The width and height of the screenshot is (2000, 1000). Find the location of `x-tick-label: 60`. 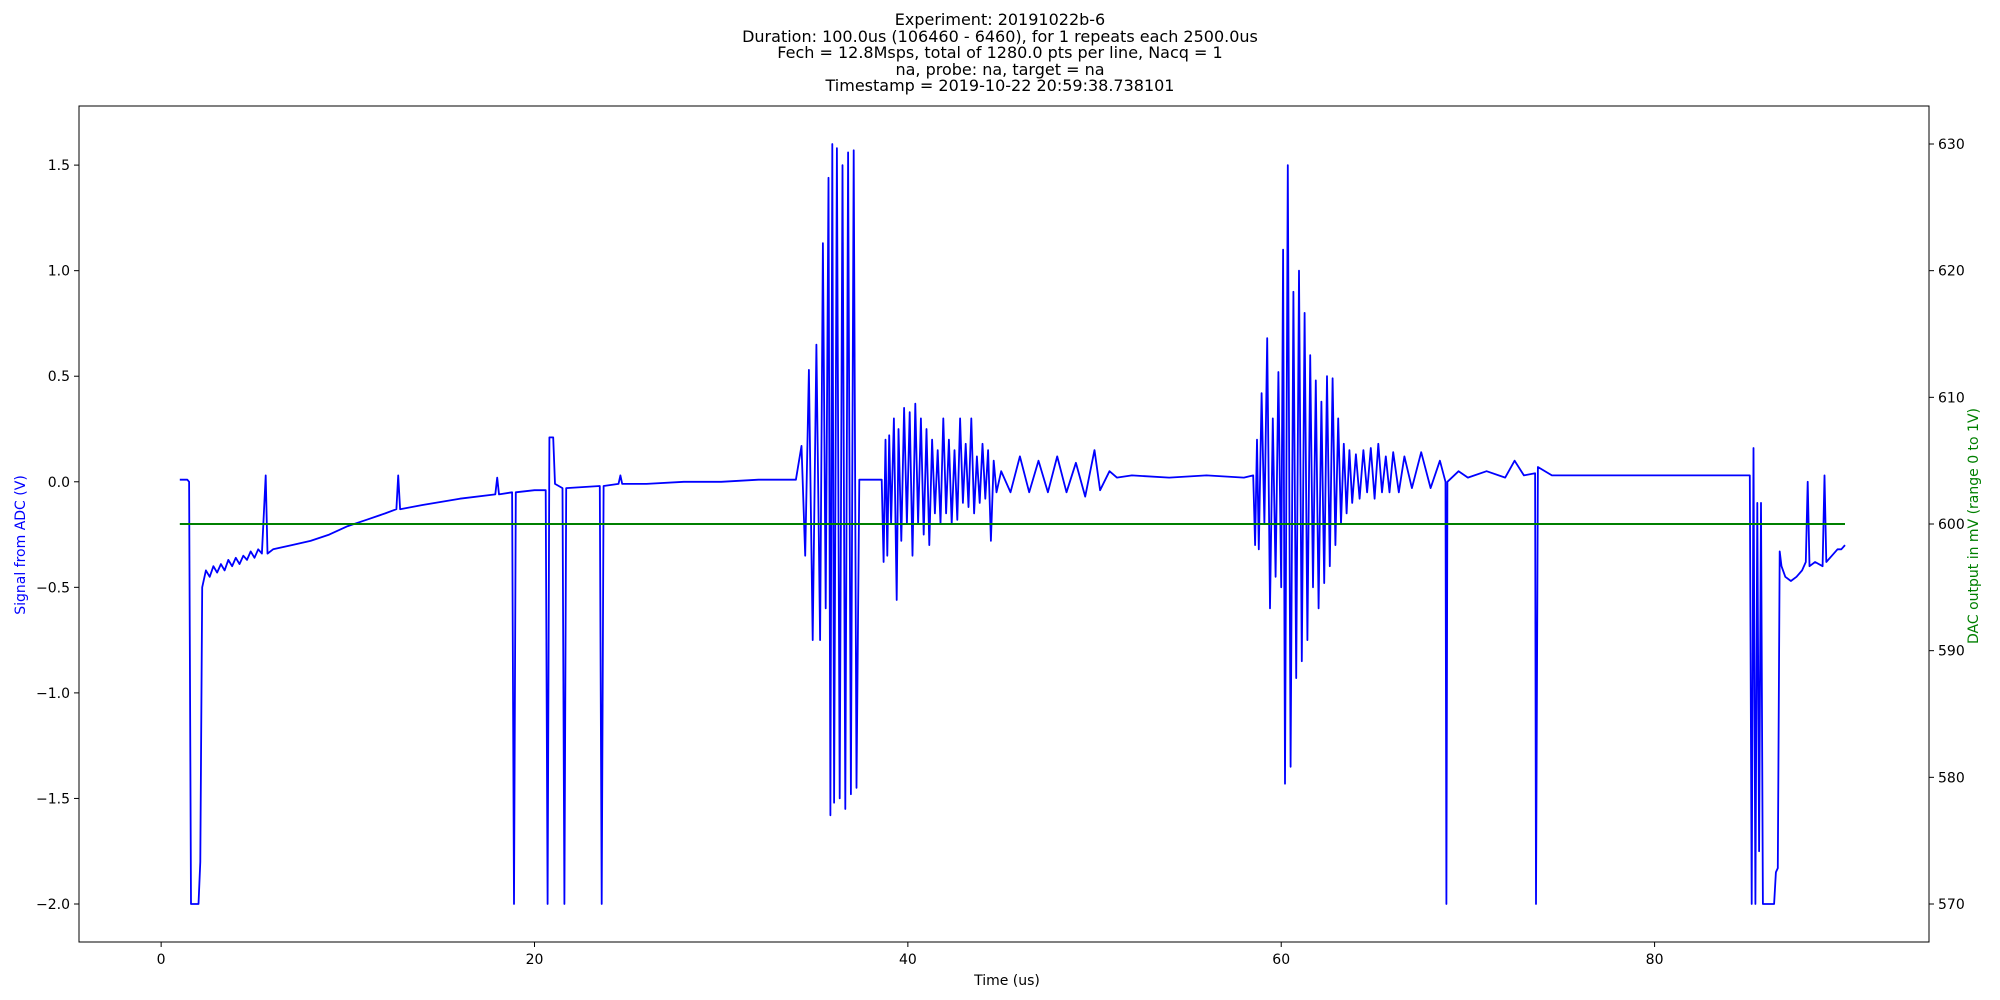

x-tick-label: 60 is located at coordinates (1281, 960).